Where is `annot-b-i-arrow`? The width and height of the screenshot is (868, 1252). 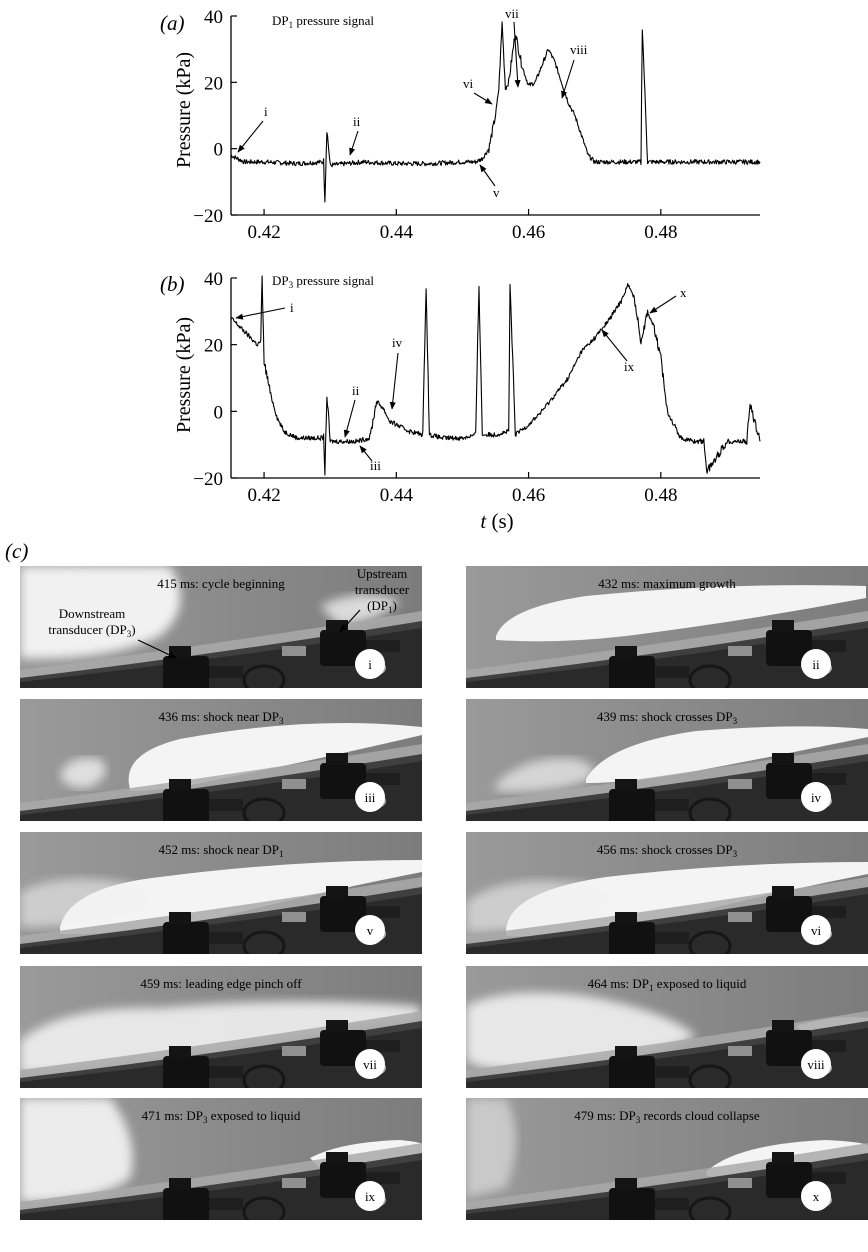
annot-b-i-arrow is located at coordinates (260, 313).